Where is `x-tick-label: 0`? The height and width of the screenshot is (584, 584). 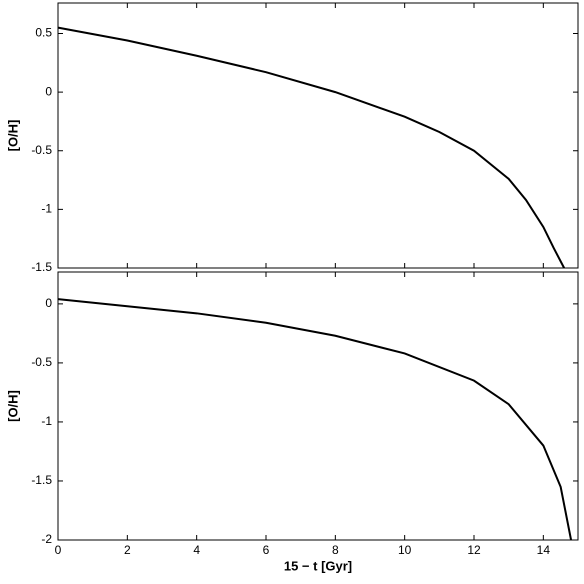
x-tick-label: 0 is located at coordinates (58, 550).